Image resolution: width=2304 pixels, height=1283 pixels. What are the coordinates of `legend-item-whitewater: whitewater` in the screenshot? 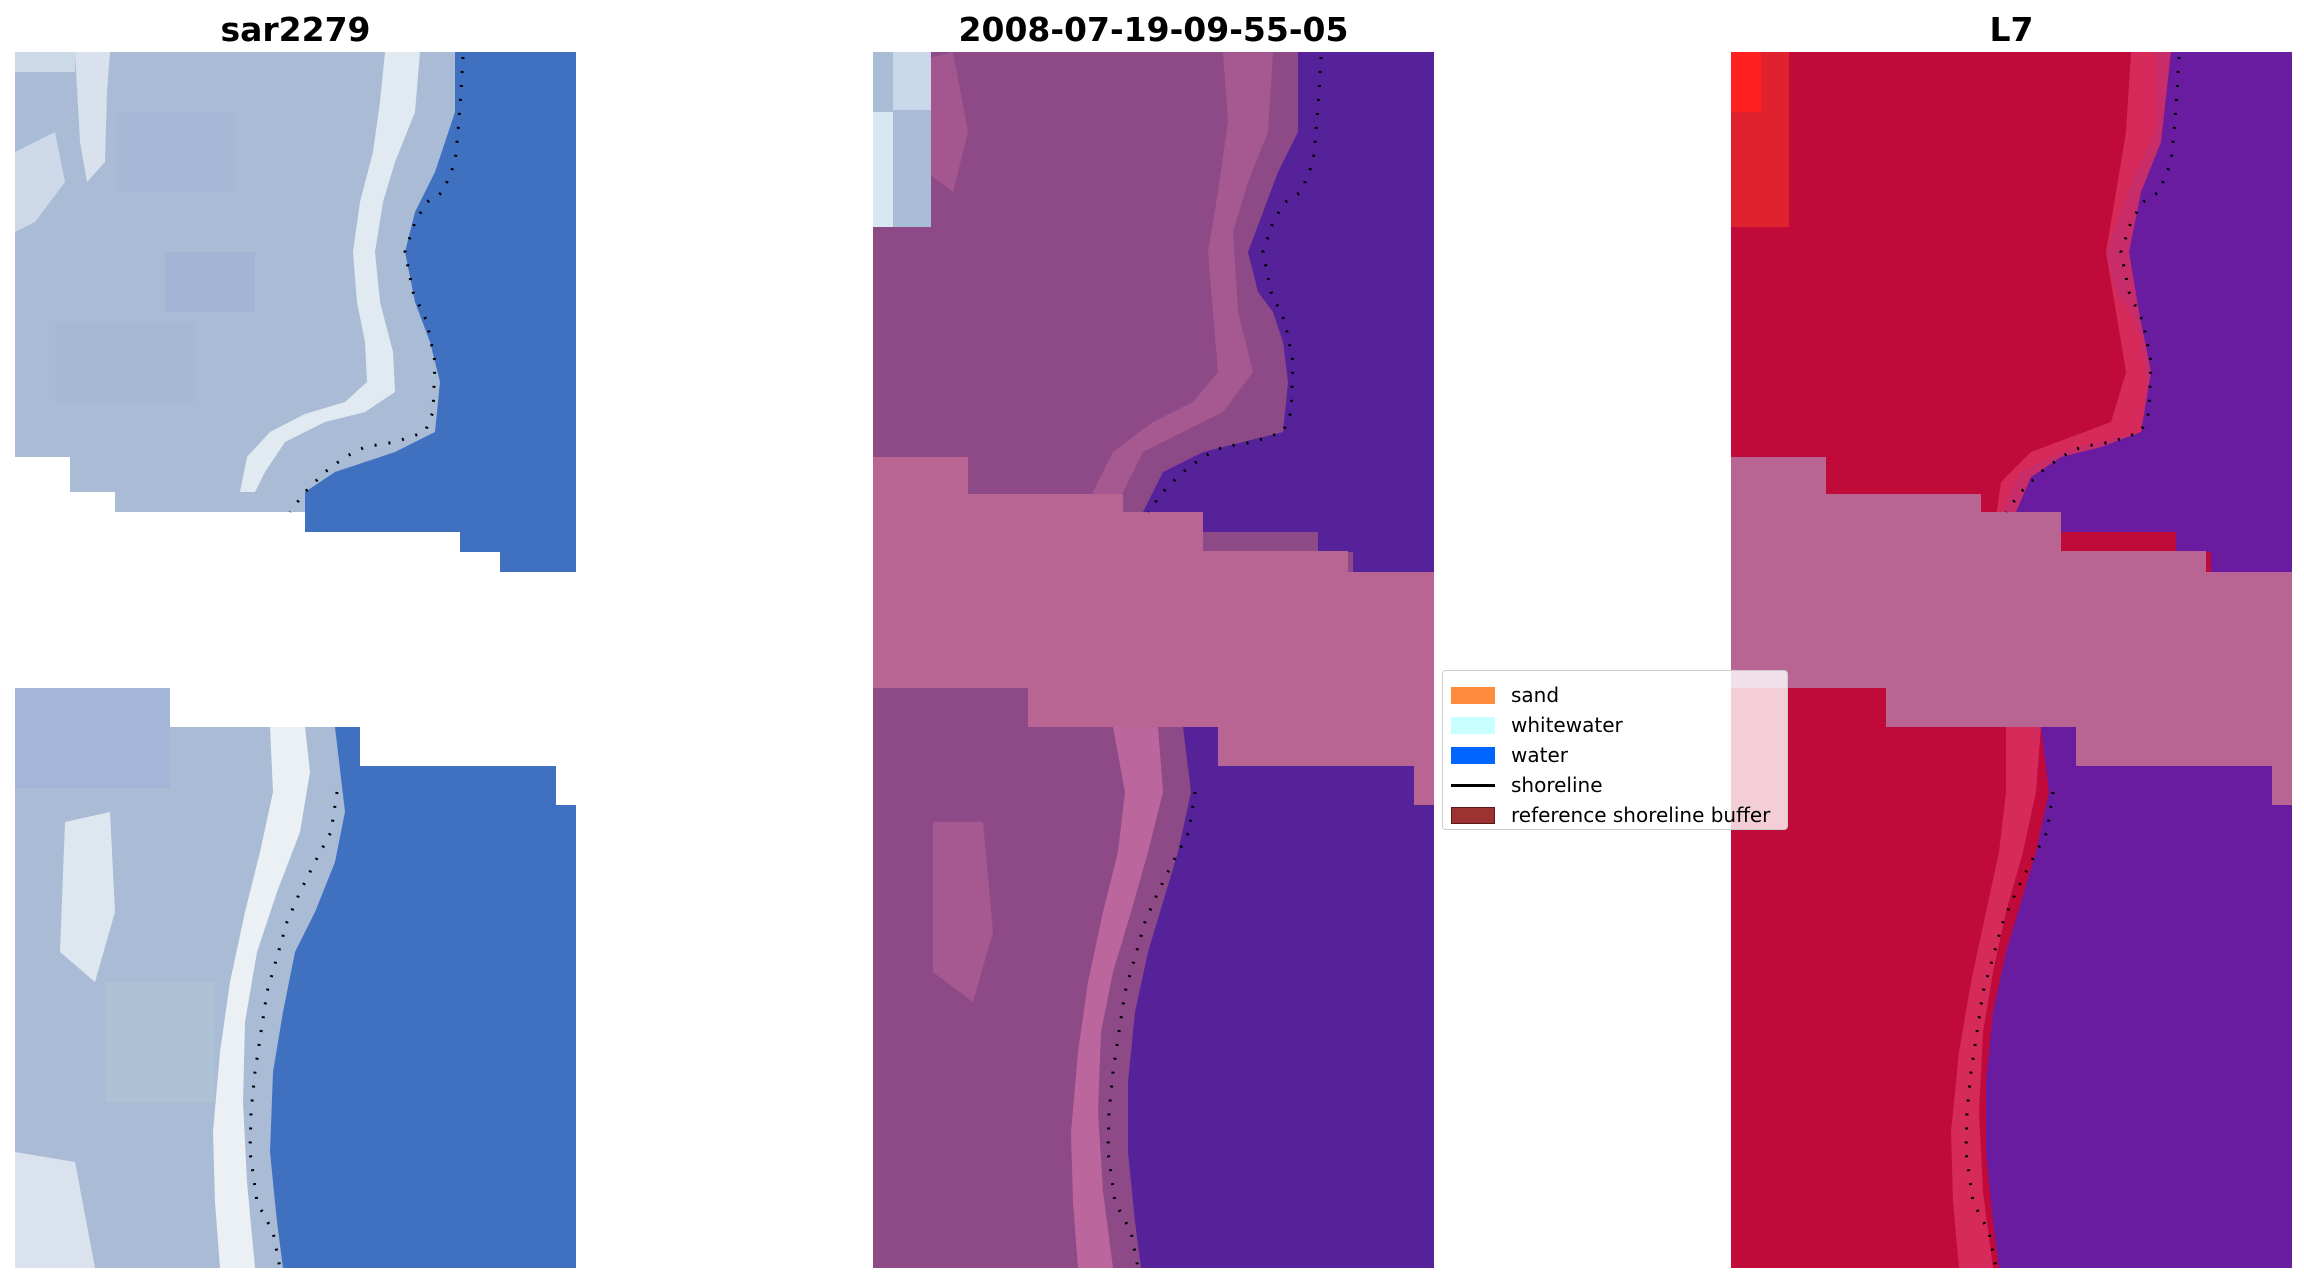 It's located at (1537, 725).